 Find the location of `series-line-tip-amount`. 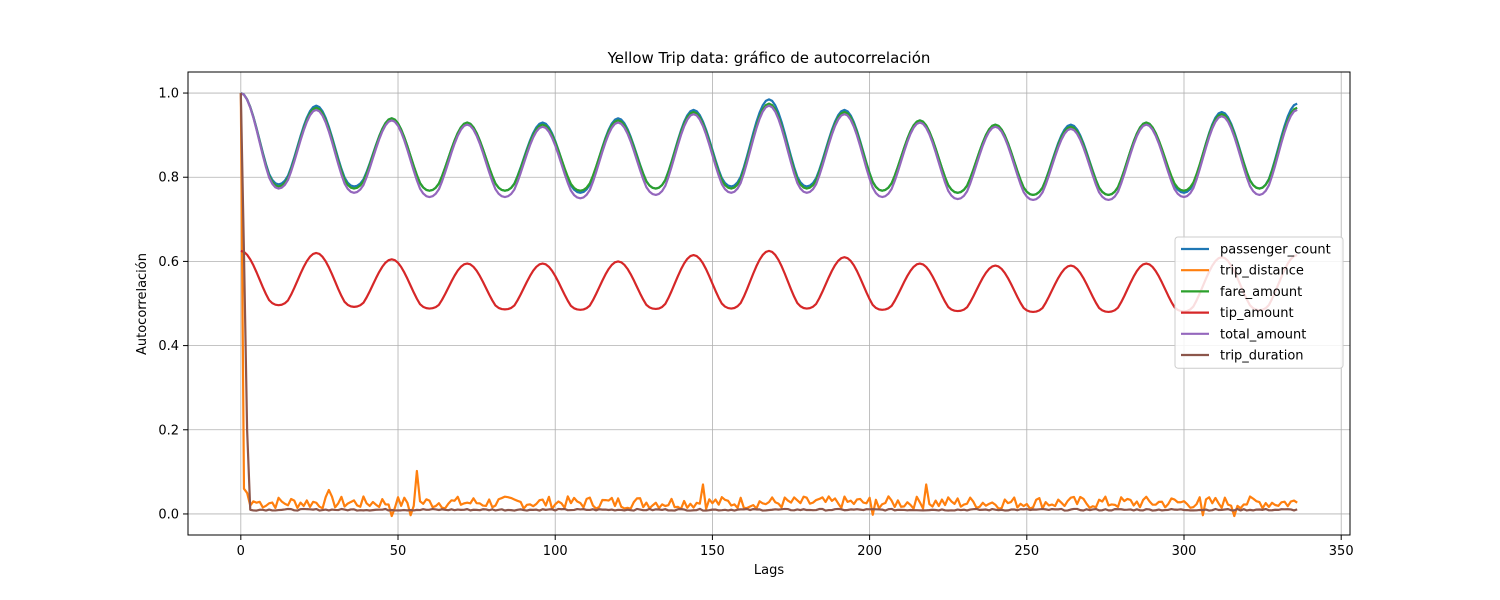

series-line-tip-amount is located at coordinates (769, 281).